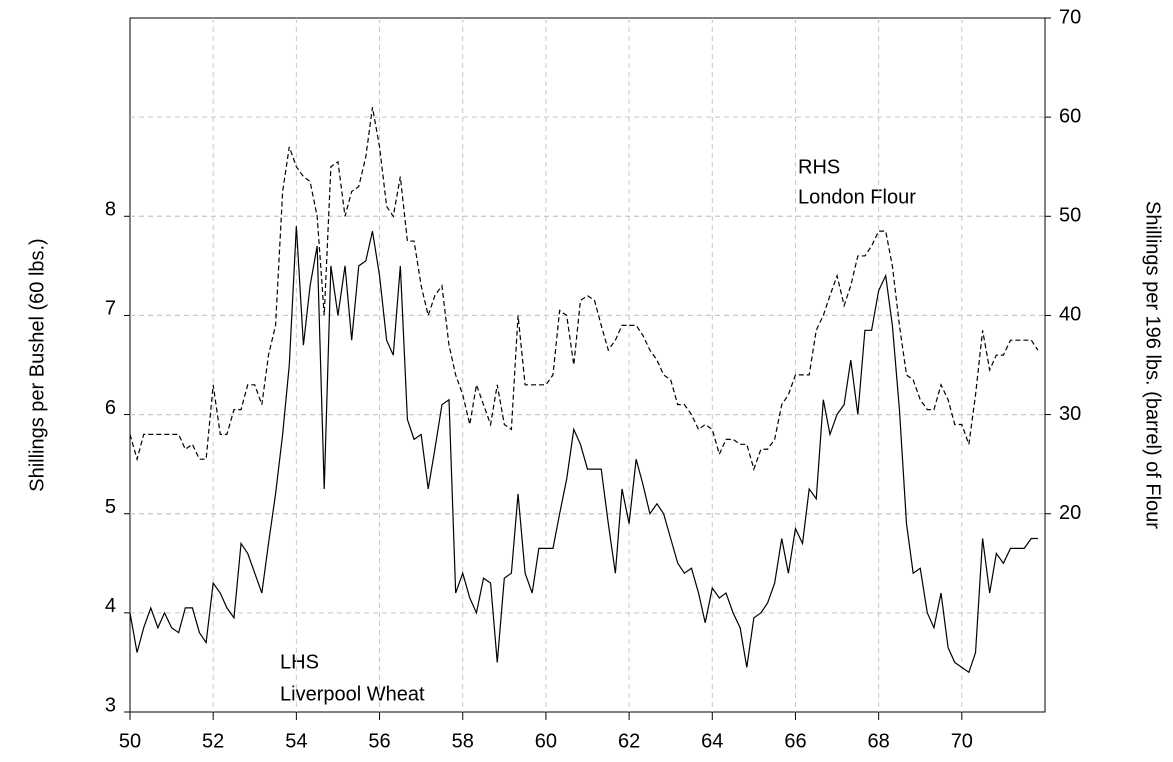  I want to click on y-axis-label: Shillings per Bushel (60 lbs.), so click(37, 364).